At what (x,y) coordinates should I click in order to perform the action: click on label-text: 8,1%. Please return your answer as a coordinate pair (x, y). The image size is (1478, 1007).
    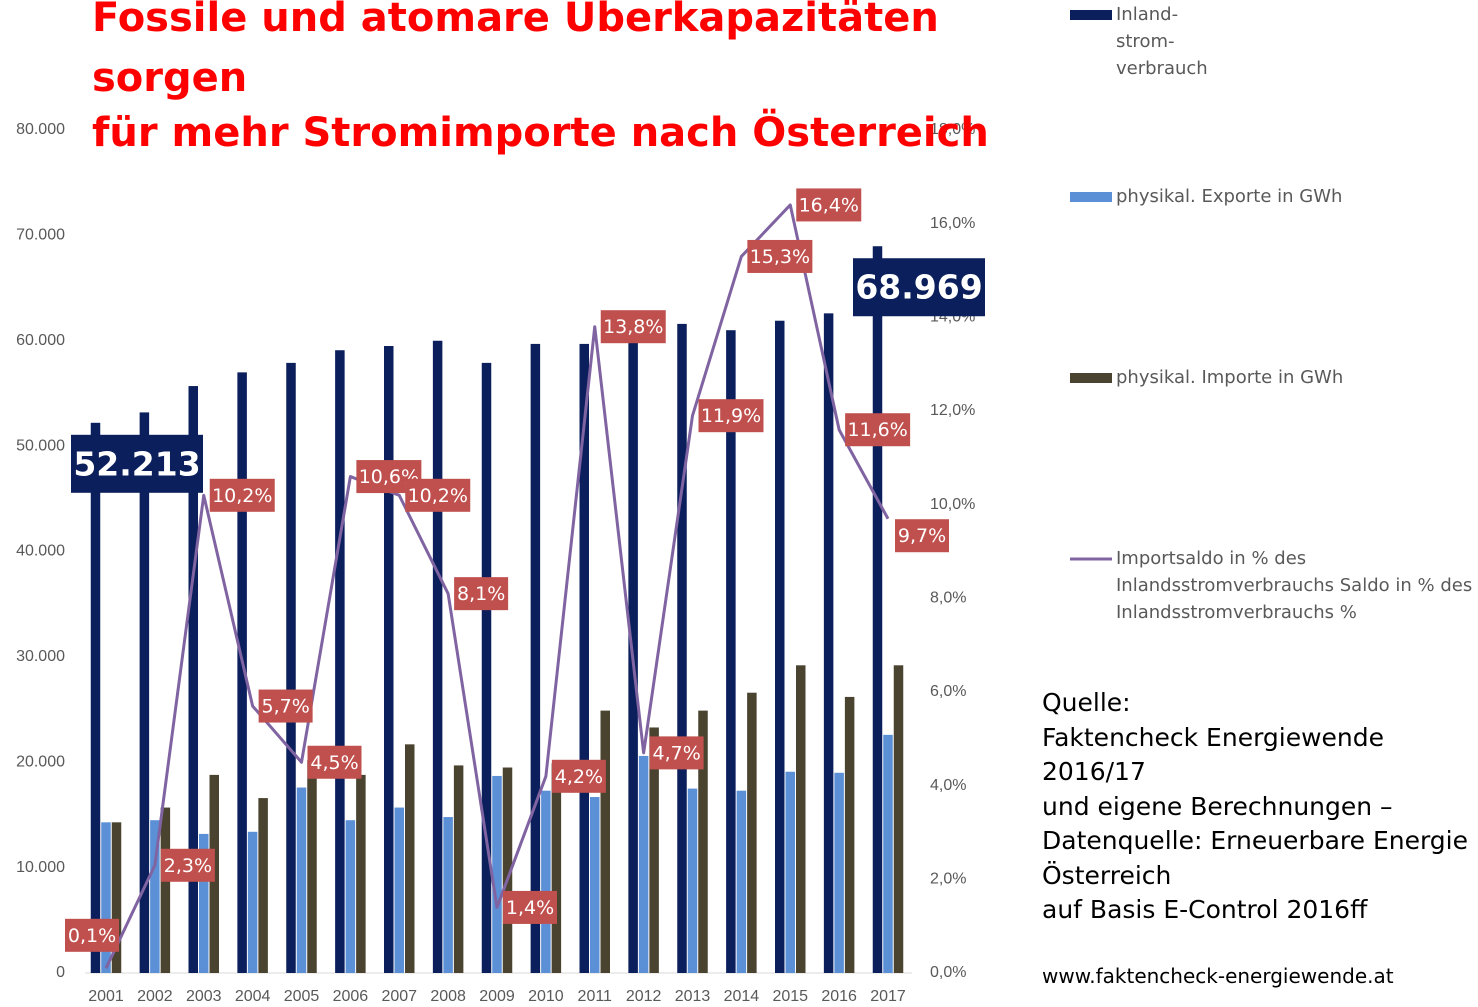
    Looking at the image, I should click on (481, 594).